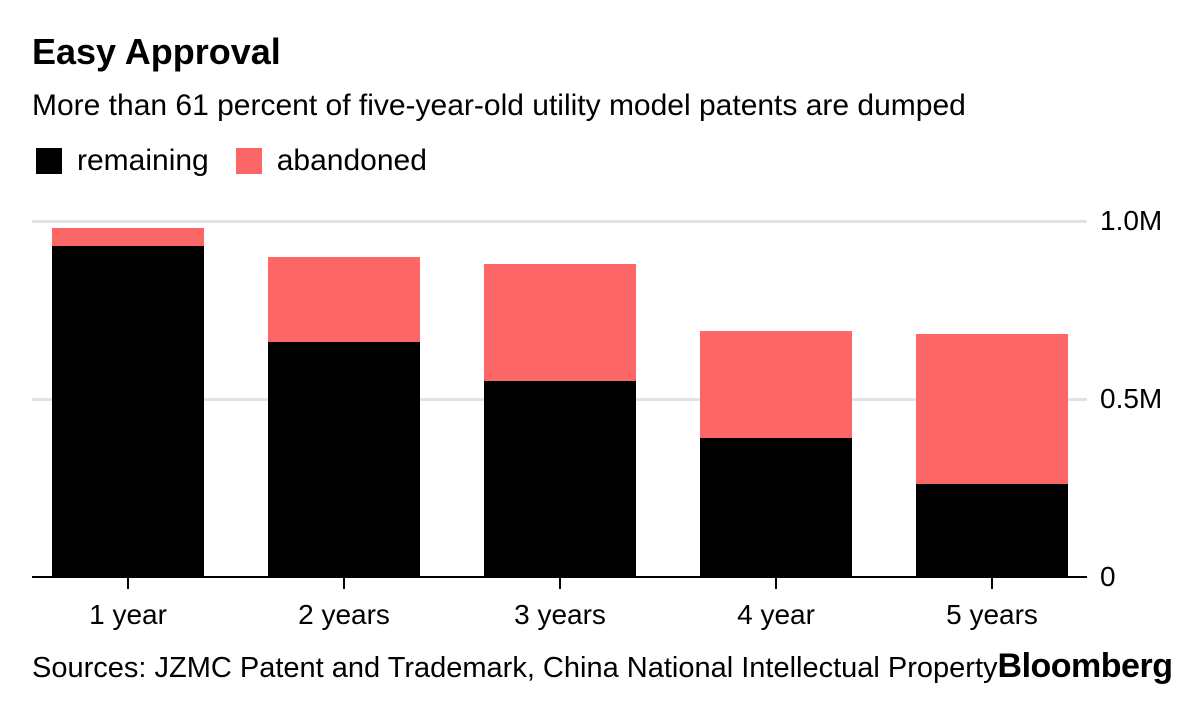  What do you see at coordinates (248, 161) in the screenshot?
I see `legend-swatch-abandoned` at bounding box center [248, 161].